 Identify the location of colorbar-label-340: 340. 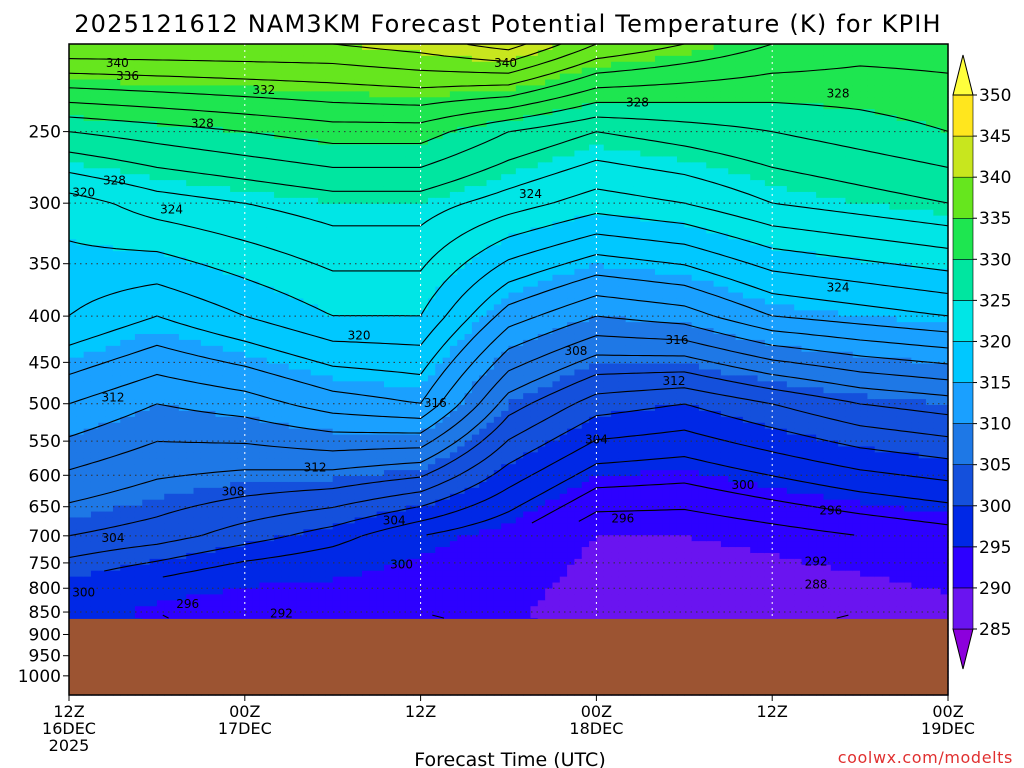
(995, 178).